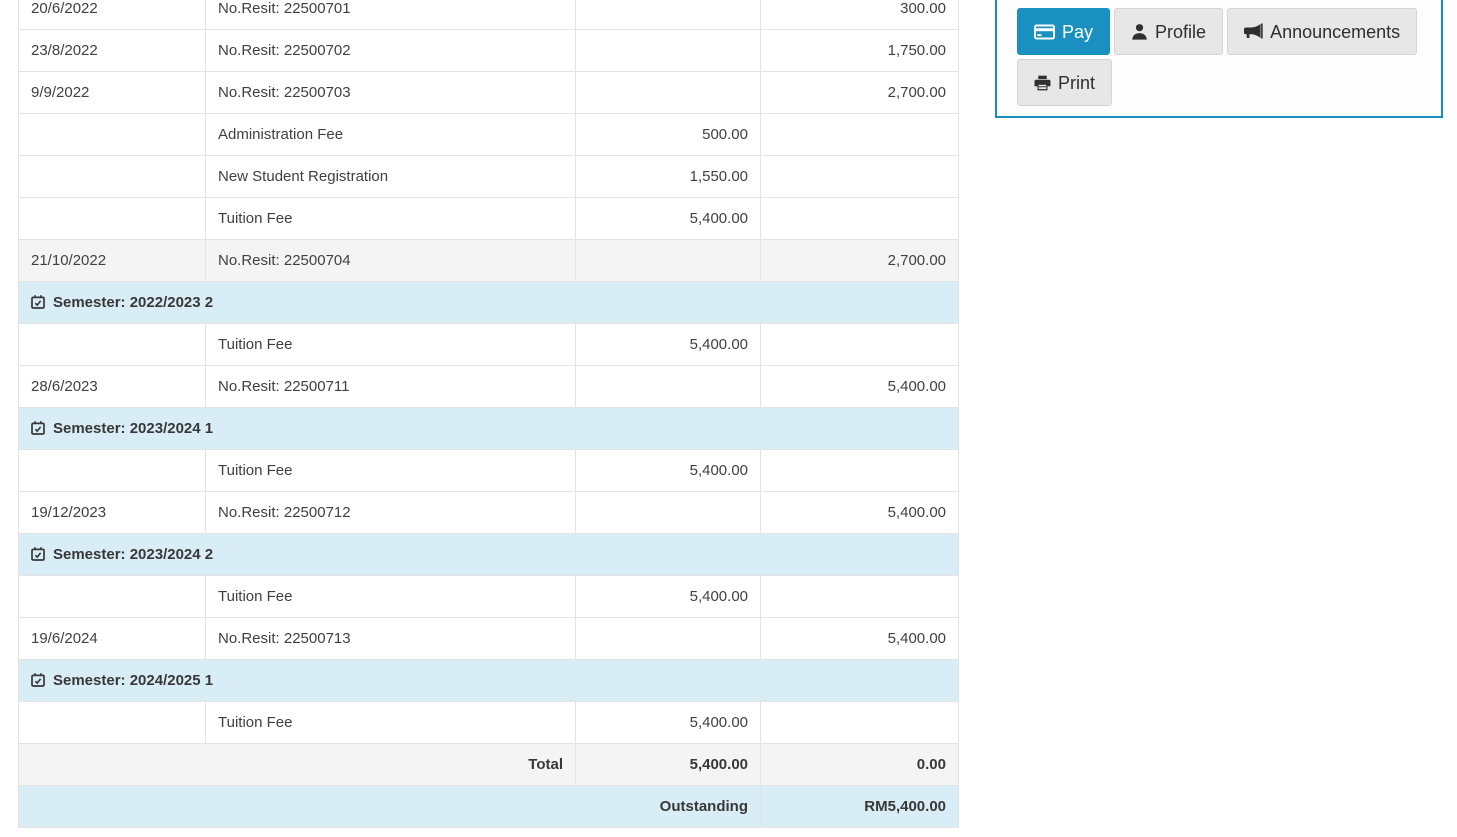  Describe the element at coordinates (1044, 32) in the screenshot. I see `credit-card-icon` at that location.